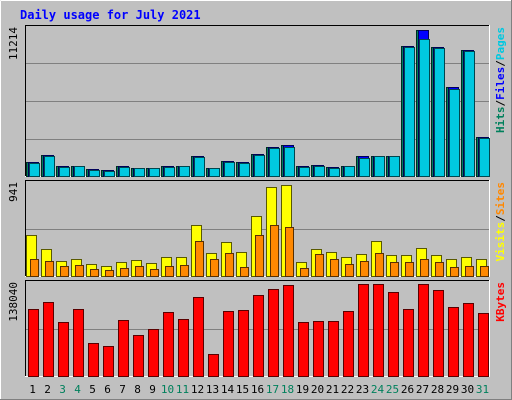  What do you see at coordinates (407, 389) in the screenshot?
I see `x-tick-label: 26` at bounding box center [407, 389].